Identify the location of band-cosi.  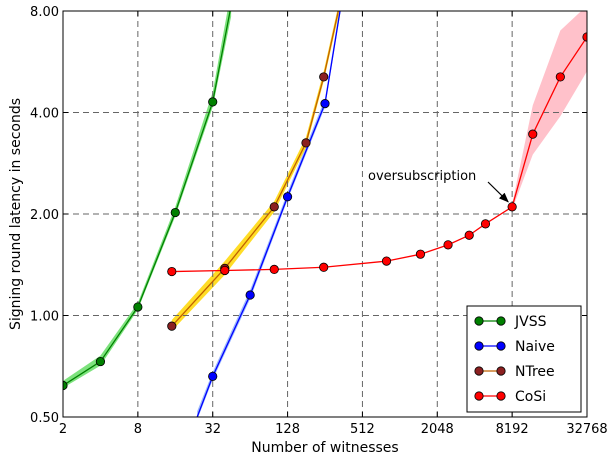
(549, 110).